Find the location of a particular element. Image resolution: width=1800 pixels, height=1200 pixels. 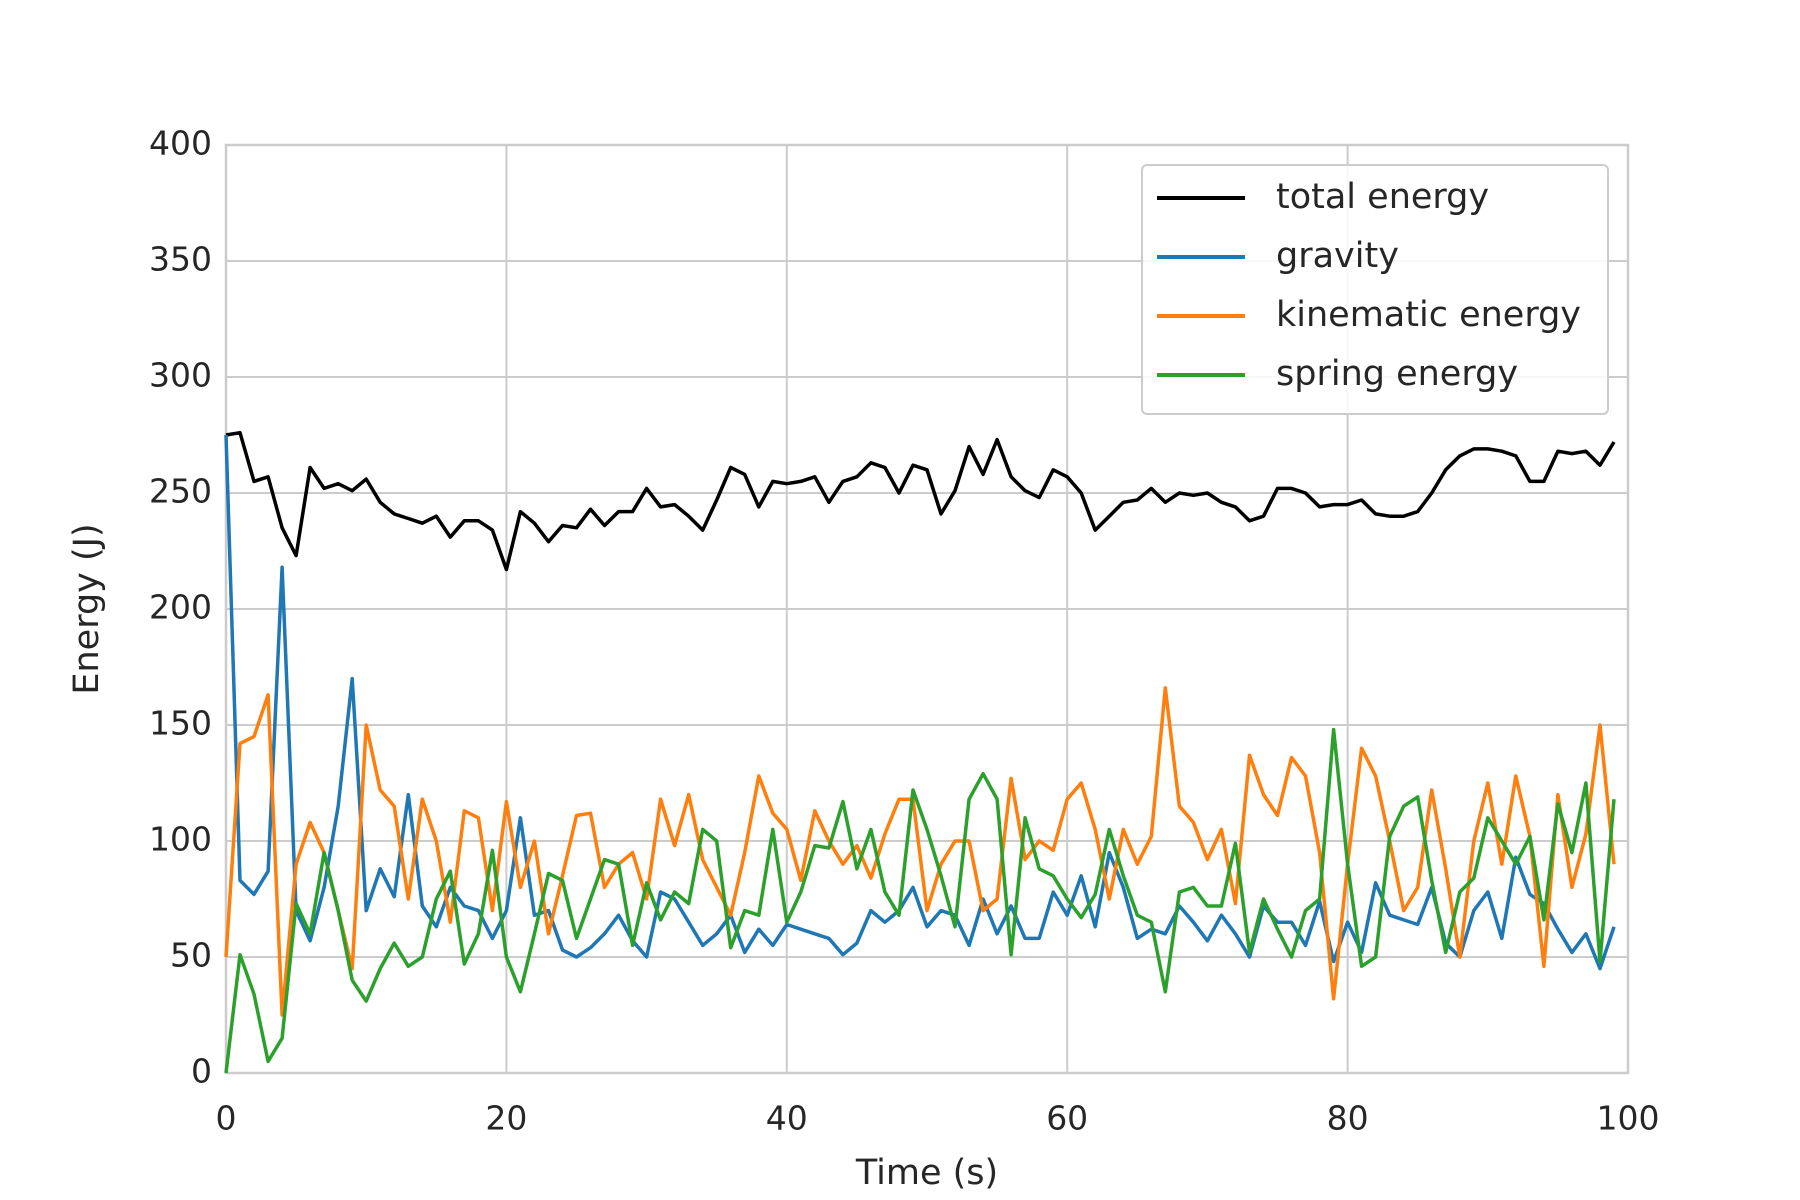

x-tick-label: 0 is located at coordinates (226, 1118).